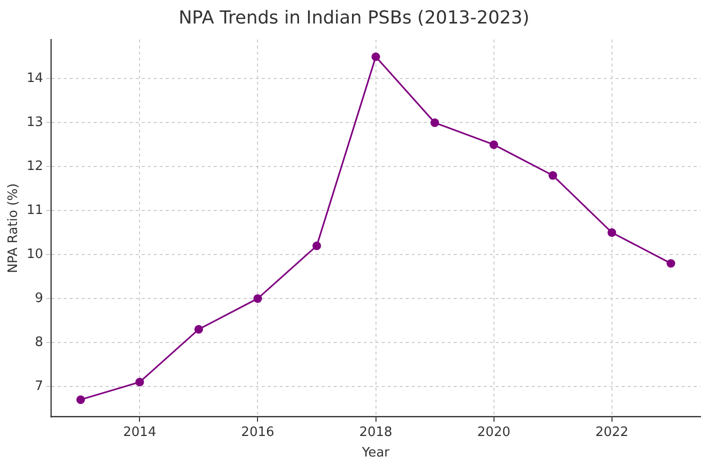  I want to click on y-tick-label: 7, so click(39, 386).